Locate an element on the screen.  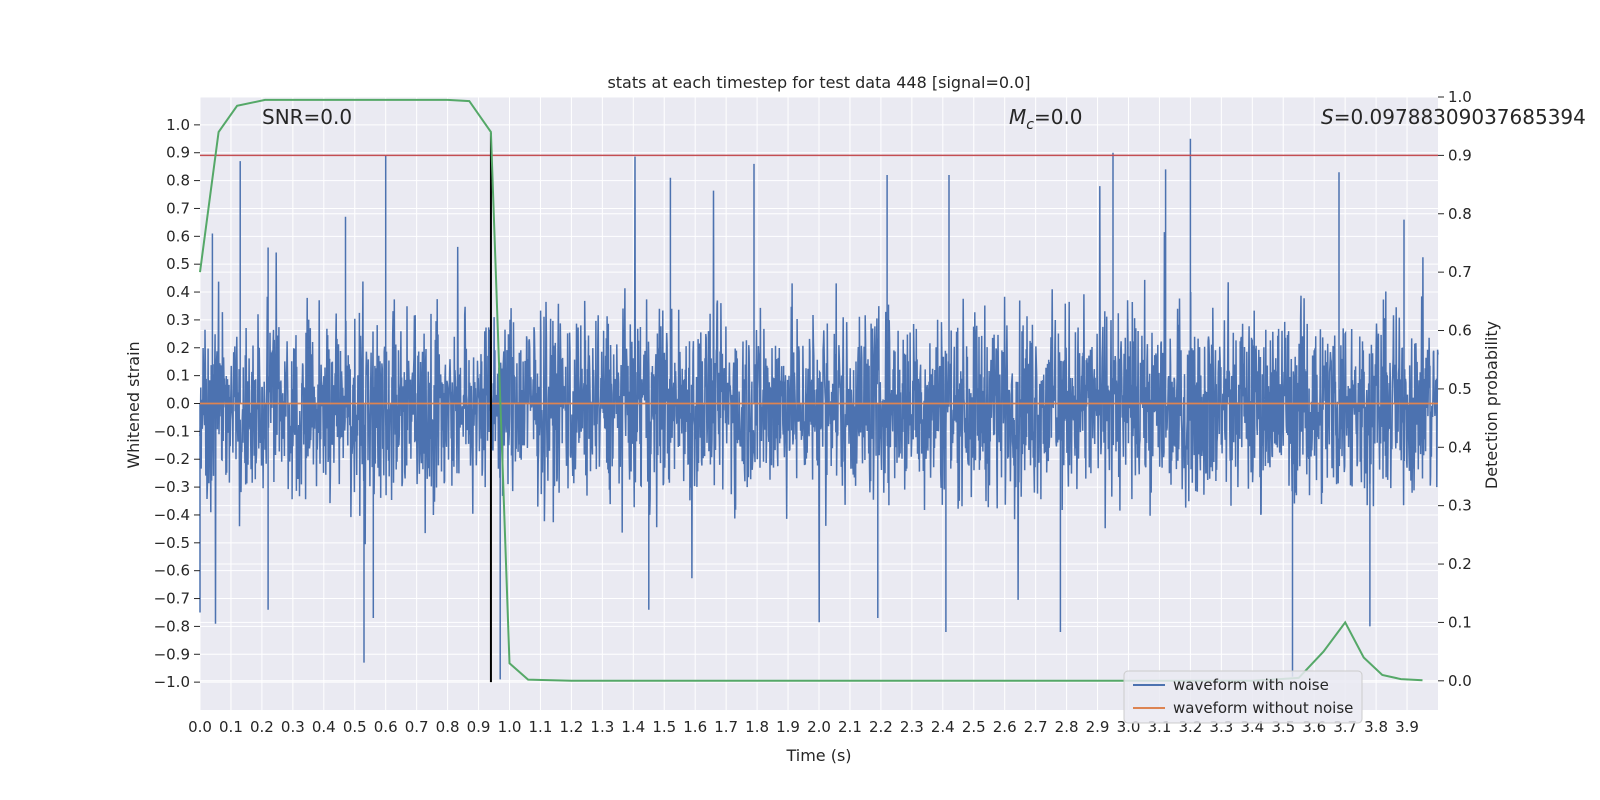
y-tick-label: −0.9 is located at coordinates (172, 654).